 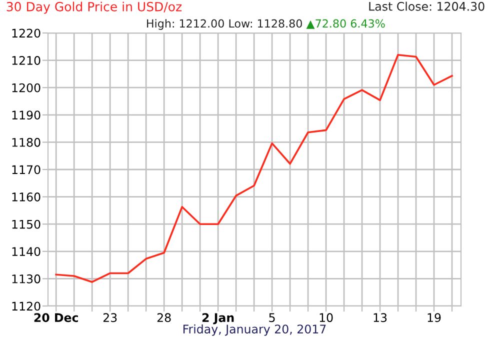 What do you see at coordinates (426, 6) in the screenshot?
I see `text: Last Close: 1204.30` at bounding box center [426, 6].